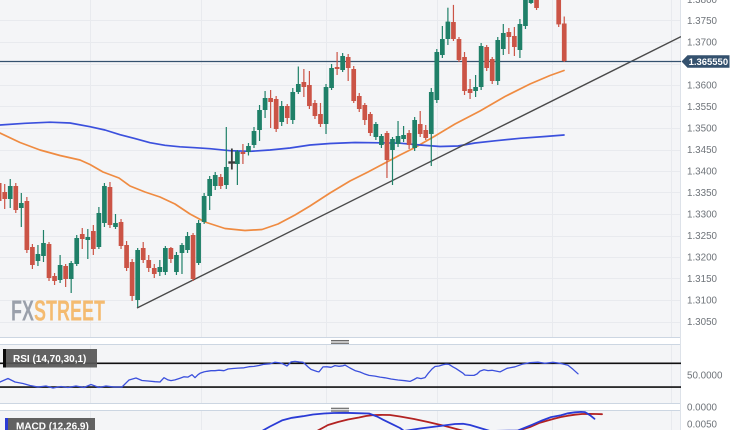  I want to click on svg-text: 1.3150, so click(702, 279).